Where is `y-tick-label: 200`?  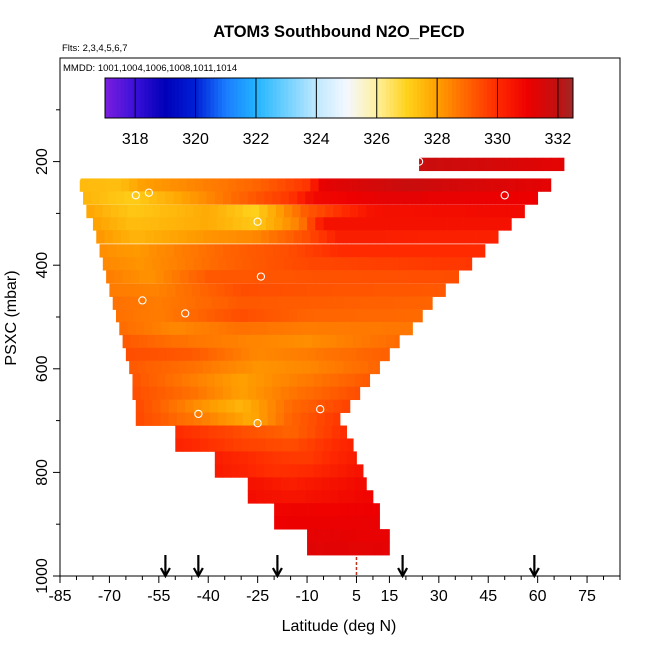 y-tick-label: 200 is located at coordinates (42, 161).